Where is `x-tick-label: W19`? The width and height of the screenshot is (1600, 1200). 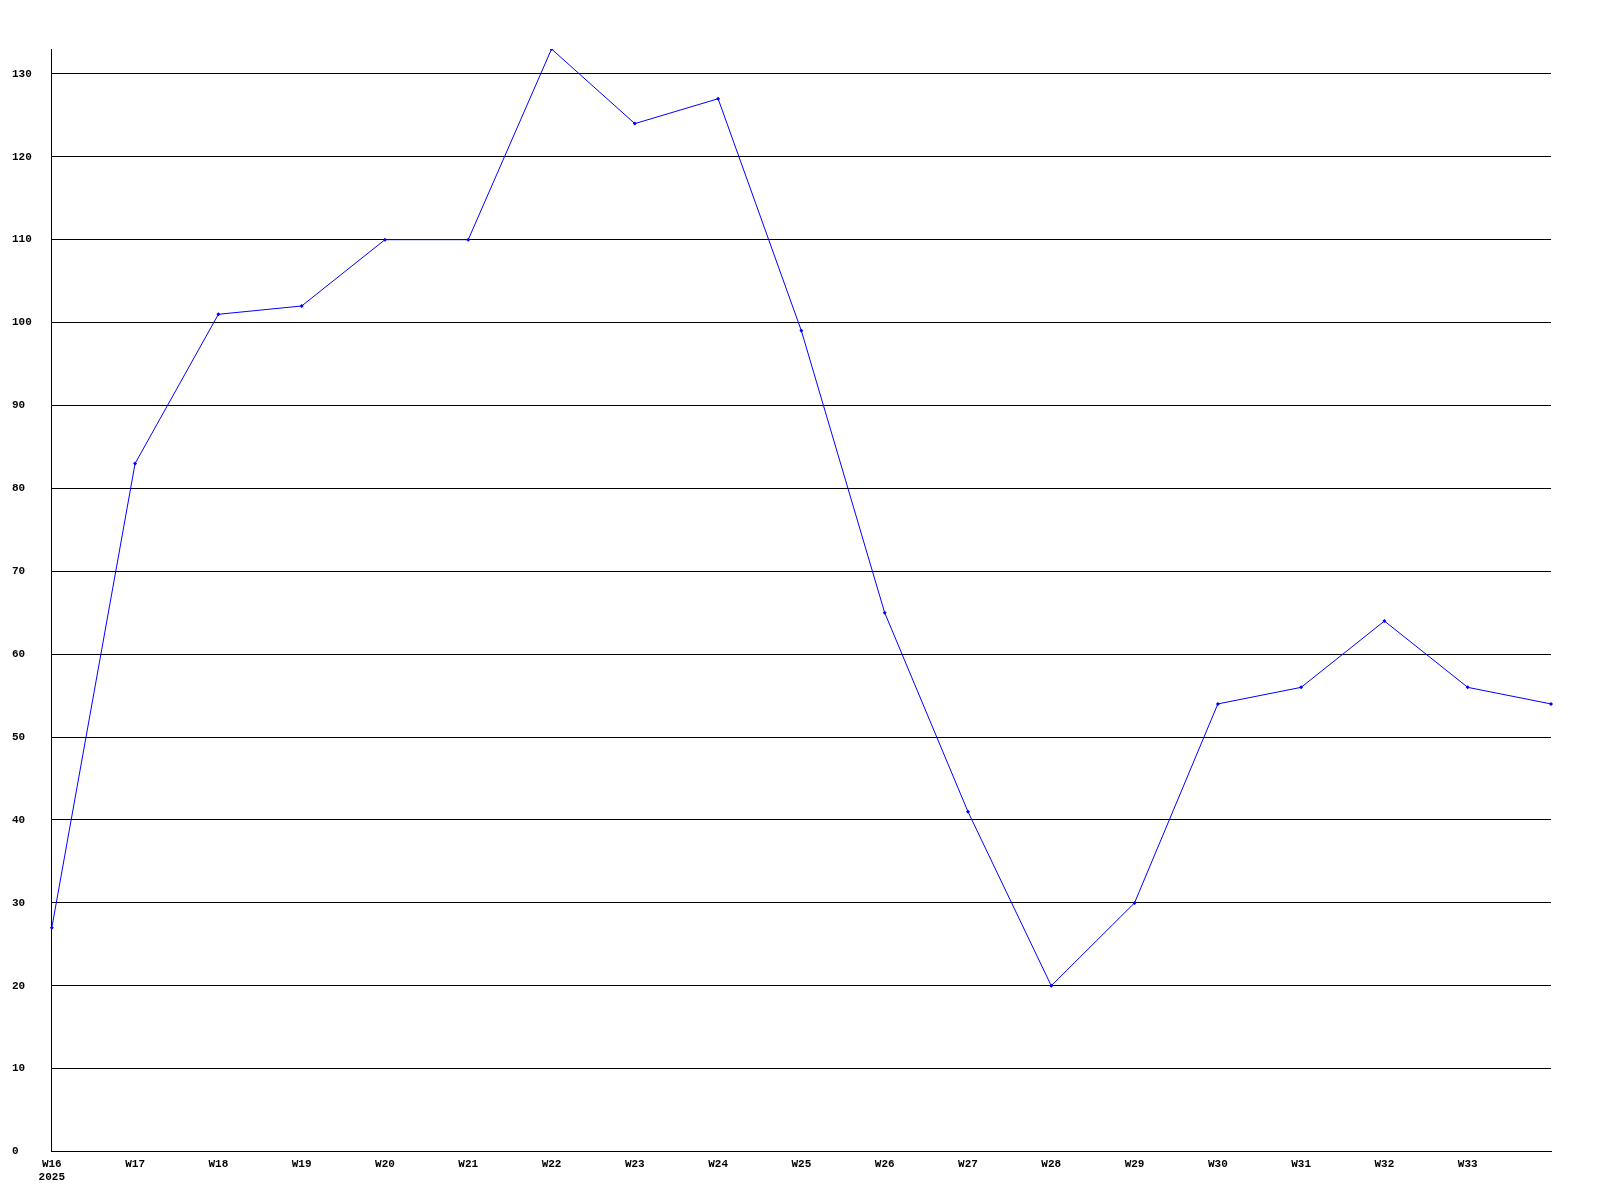
x-tick-label: W19 is located at coordinates (301, 1163).